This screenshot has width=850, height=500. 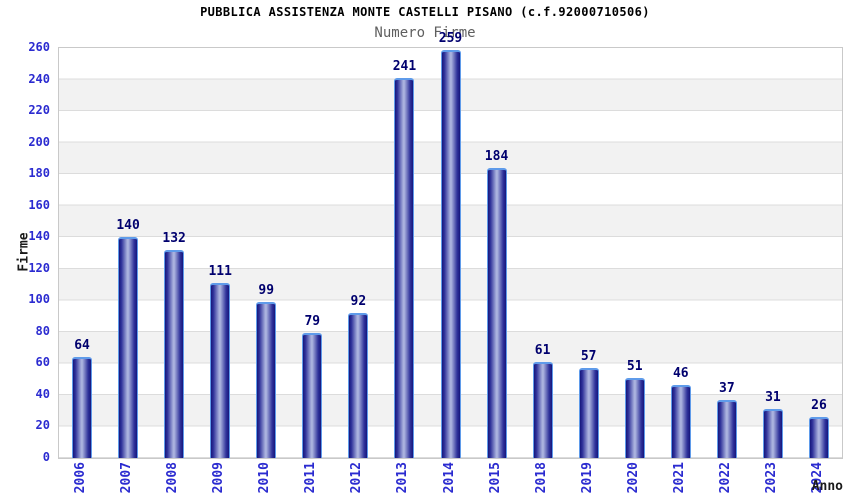 I want to click on bar-2014, so click(x=450, y=253).